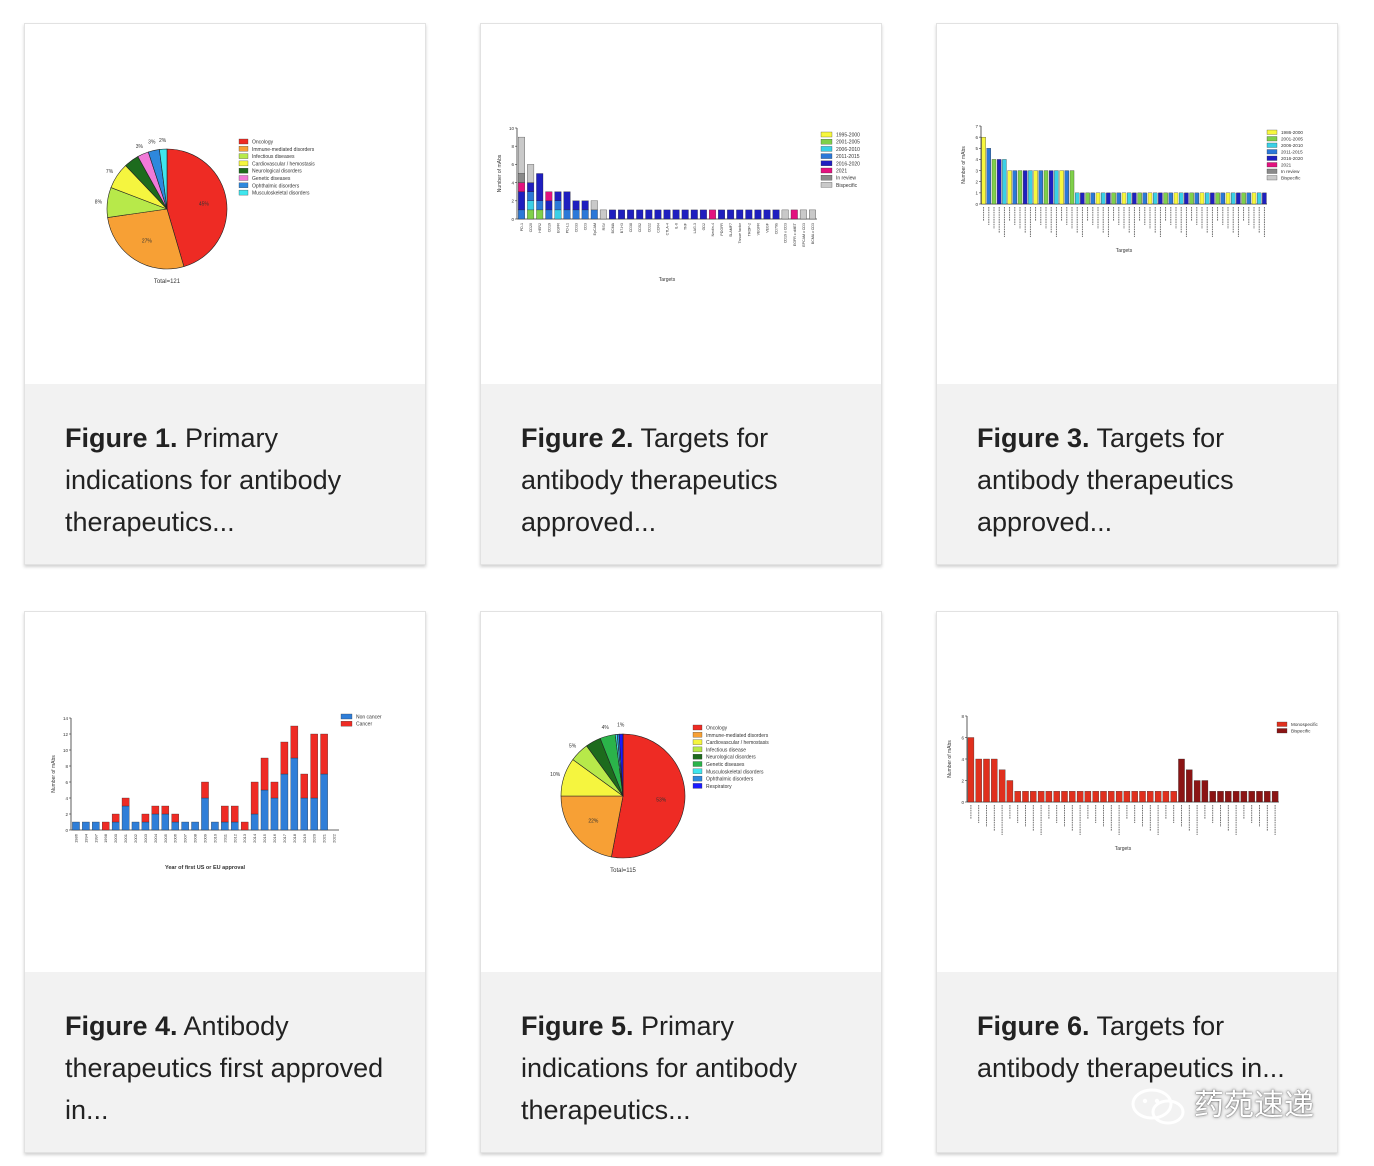 The image size is (1374, 1166). I want to click on x-tick-label: HER2, so click(540, 228).